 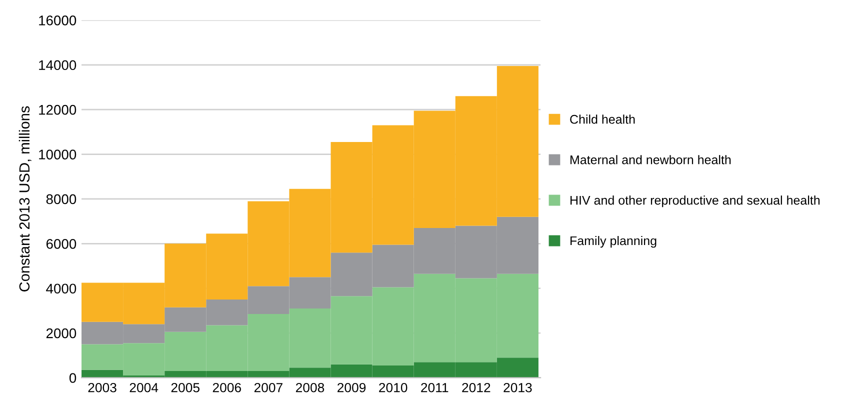 I want to click on y-tick-label: 10000, so click(x=57, y=155).